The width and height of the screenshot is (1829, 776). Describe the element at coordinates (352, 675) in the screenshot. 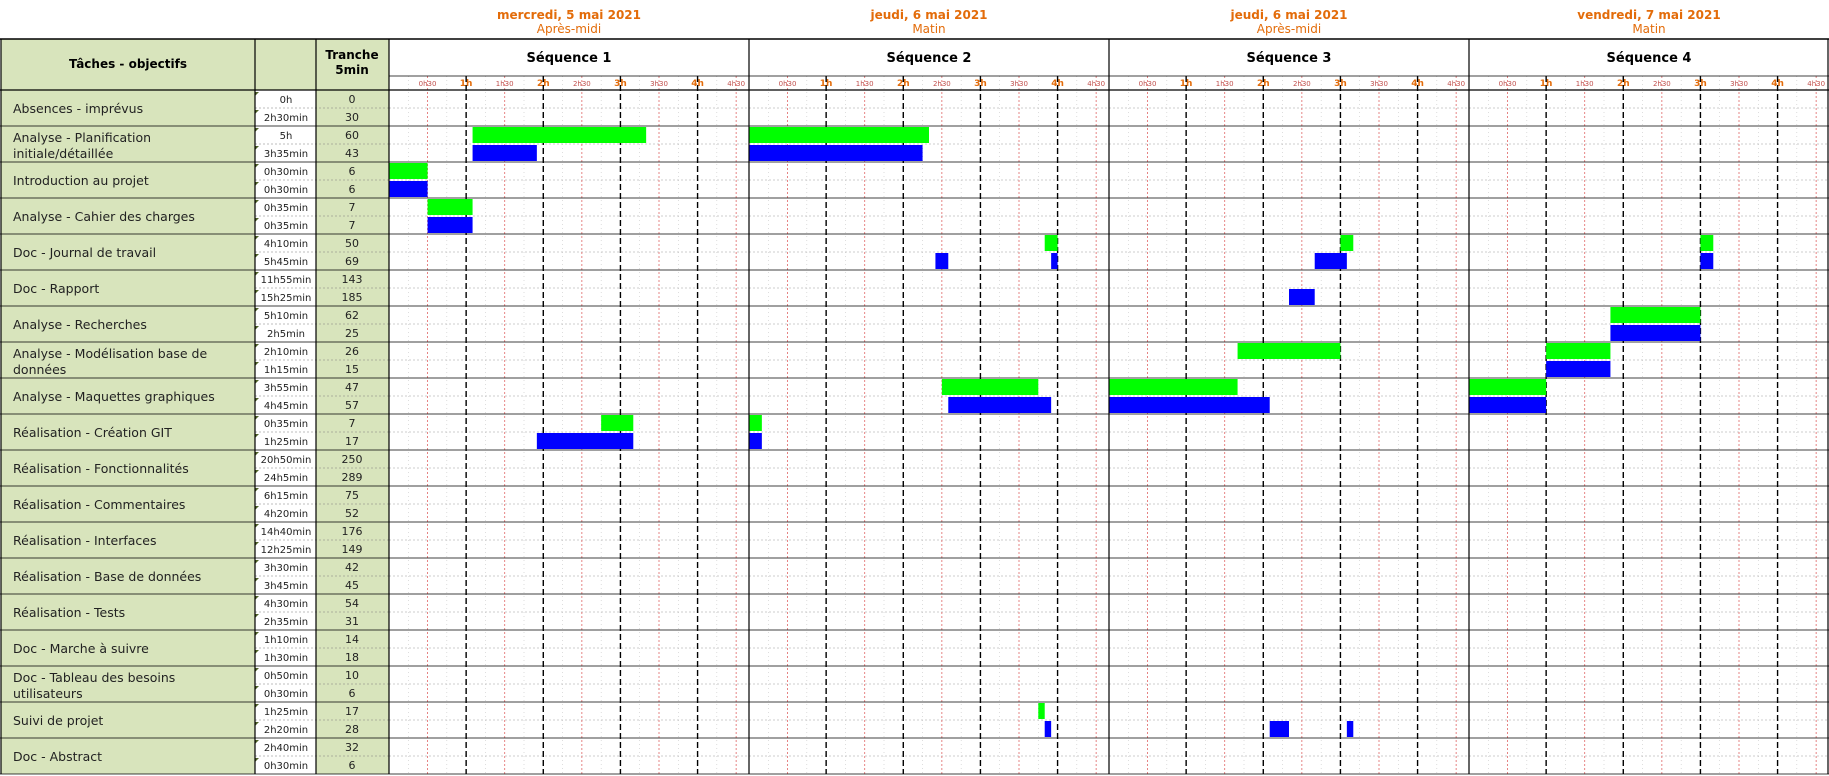

I see `planned-slots: 10` at that location.